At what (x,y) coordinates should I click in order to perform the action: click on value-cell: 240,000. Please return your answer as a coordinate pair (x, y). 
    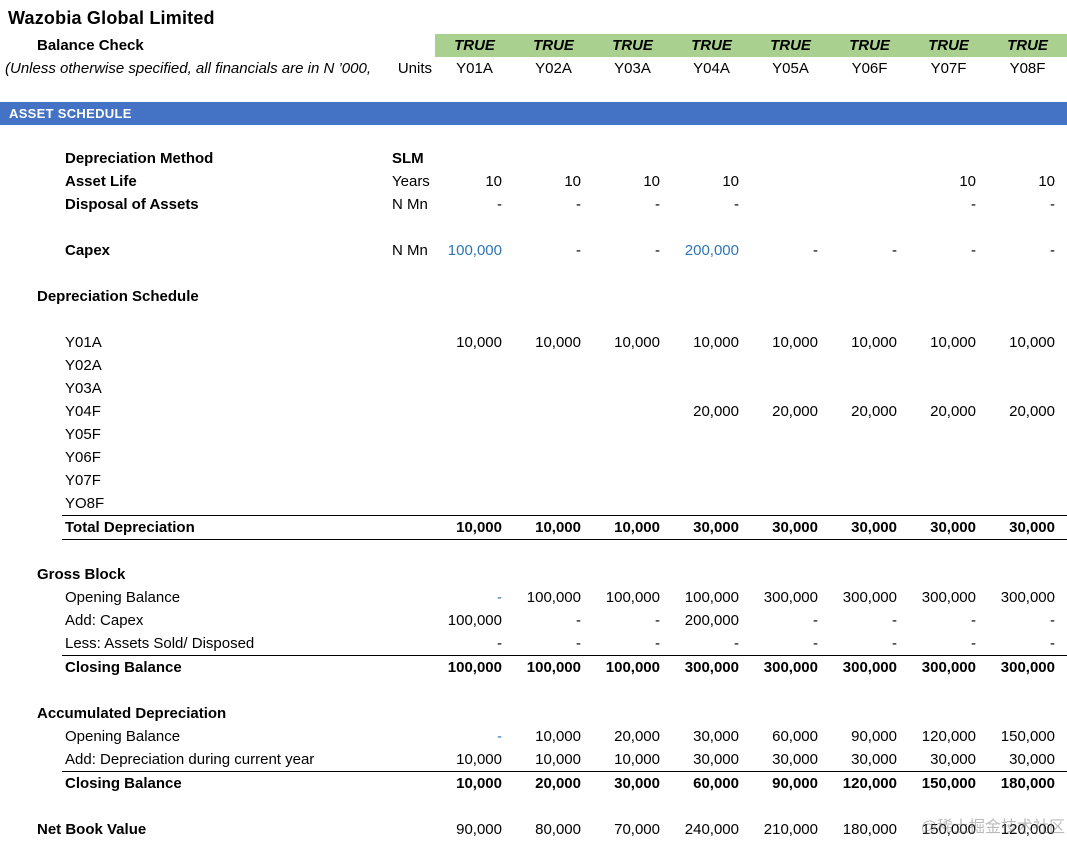
    Looking at the image, I should click on (711, 829).